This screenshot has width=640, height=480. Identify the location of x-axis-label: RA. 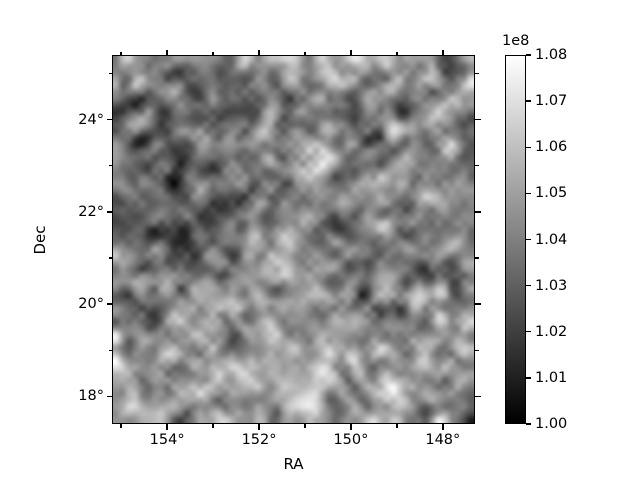
(293, 464).